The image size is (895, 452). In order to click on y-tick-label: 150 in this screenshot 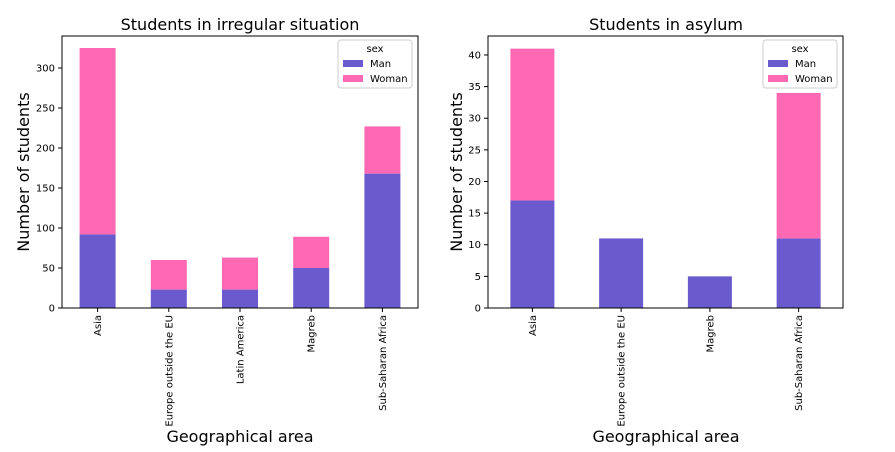, I will do `click(45, 189)`.